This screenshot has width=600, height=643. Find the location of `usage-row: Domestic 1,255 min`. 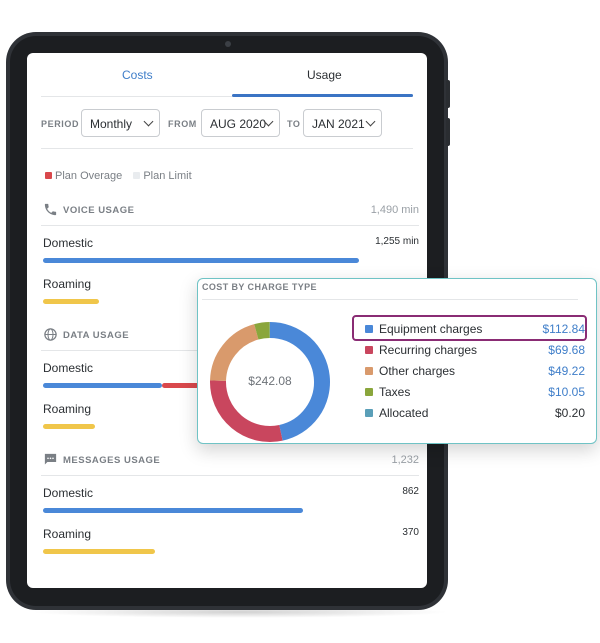

usage-row: Domestic 1,255 min is located at coordinates (230, 246).